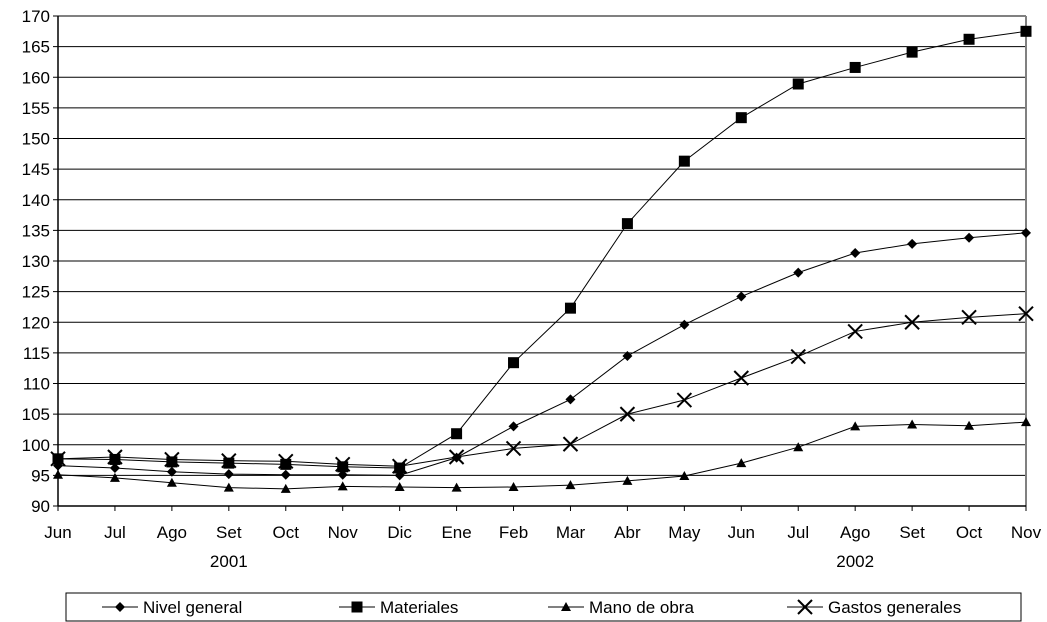 The image size is (1047, 622). Describe the element at coordinates (684, 532) in the screenshot. I see `x-tick-label: May` at that location.